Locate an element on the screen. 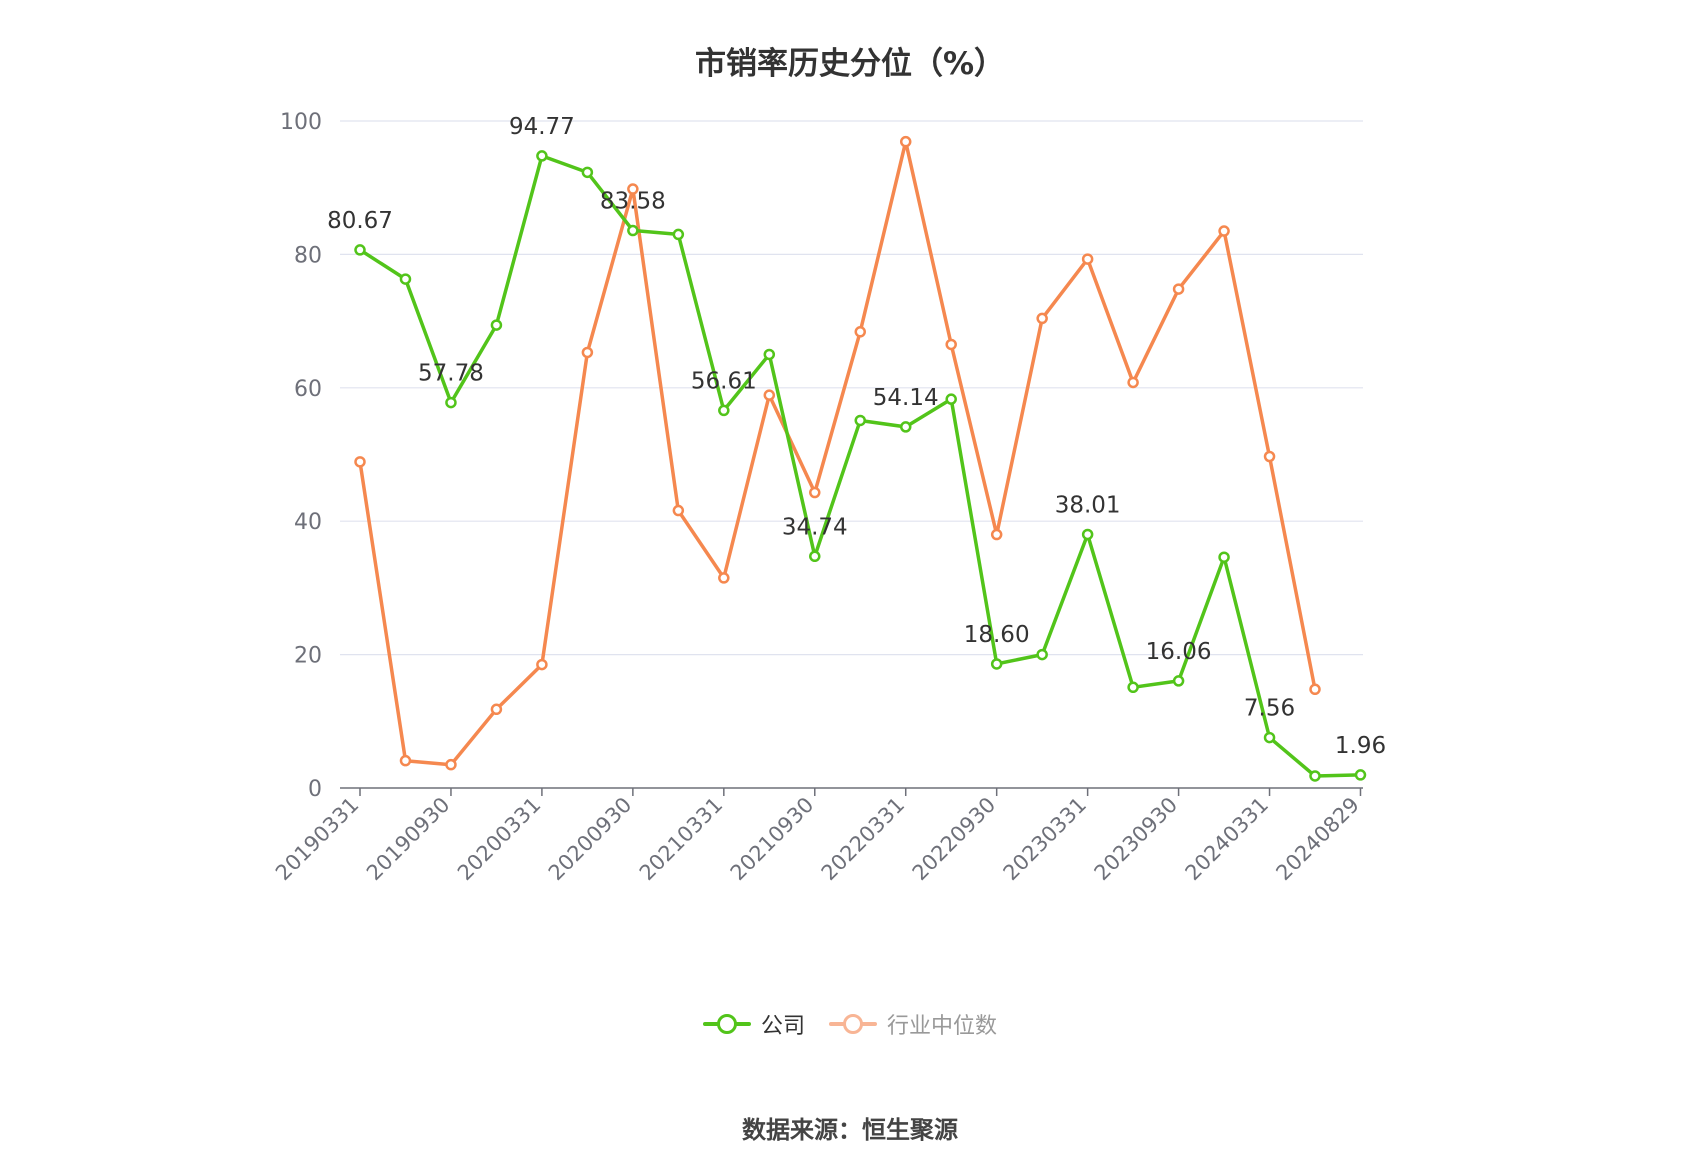 This screenshot has width=1700, height=1150. chart-title: 市销率历史分位（%） is located at coordinates (850, 64).